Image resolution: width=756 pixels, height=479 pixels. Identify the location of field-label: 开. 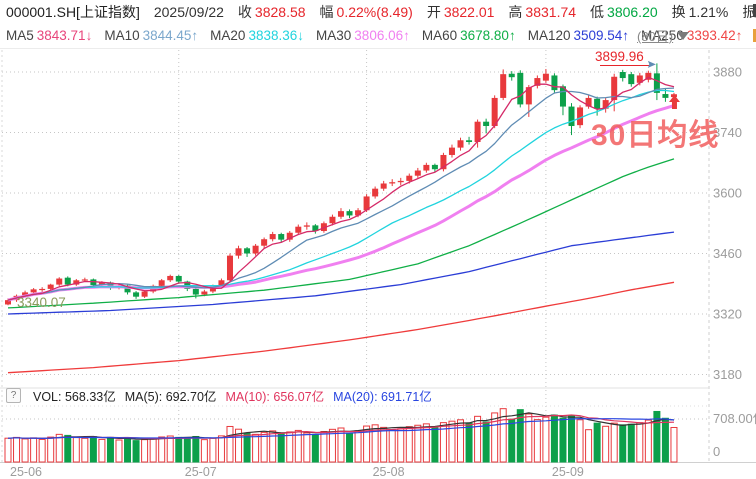
(433, 12).